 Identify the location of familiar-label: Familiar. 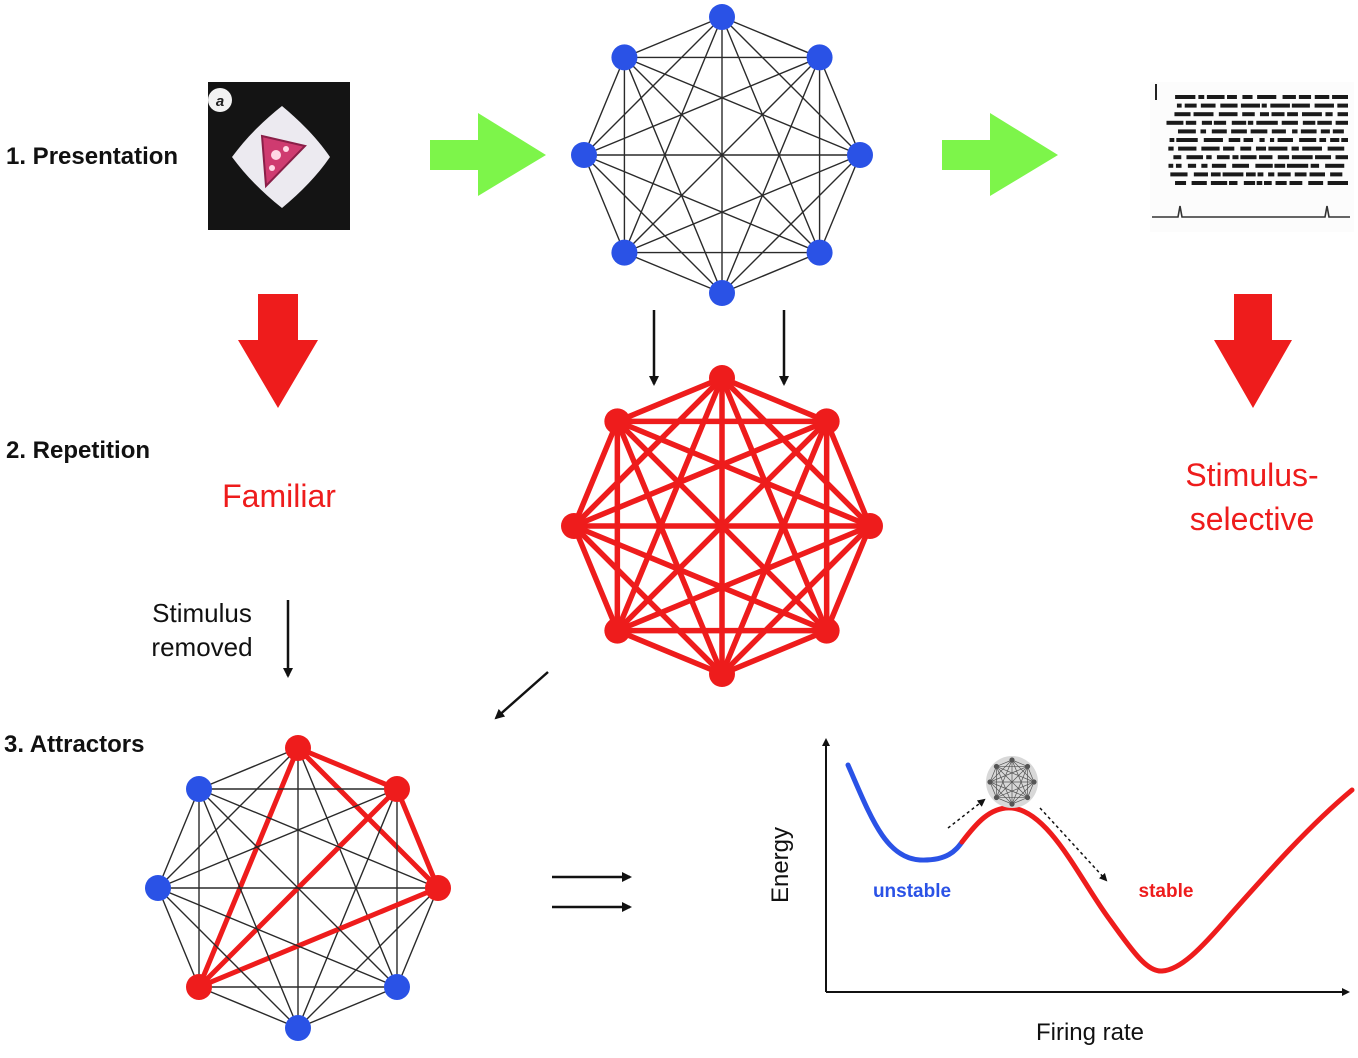
(279, 496).